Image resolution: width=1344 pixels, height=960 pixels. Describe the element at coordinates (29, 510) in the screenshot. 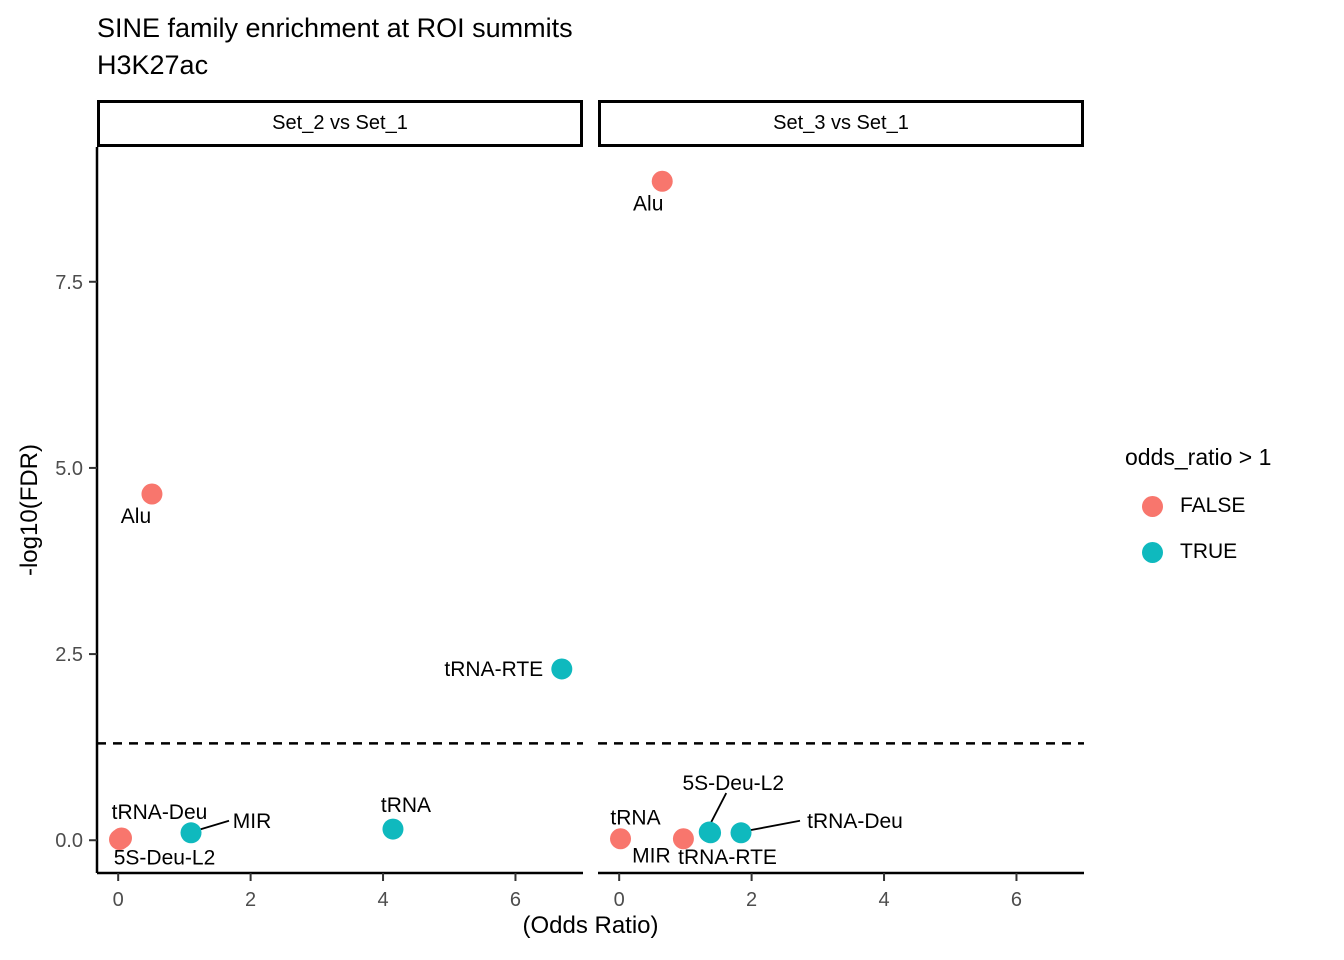

I see `y-axis-title: -log10(FDR)` at that location.